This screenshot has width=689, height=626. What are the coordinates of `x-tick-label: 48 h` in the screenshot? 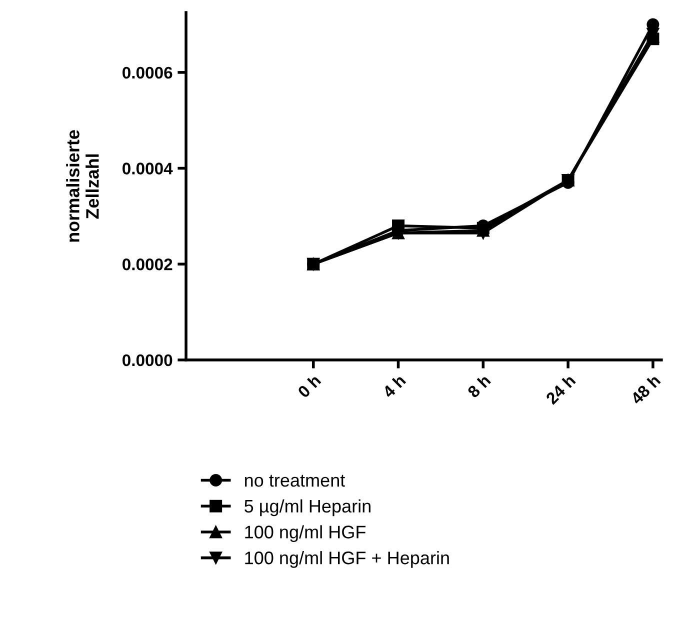 It's located at (645, 390).